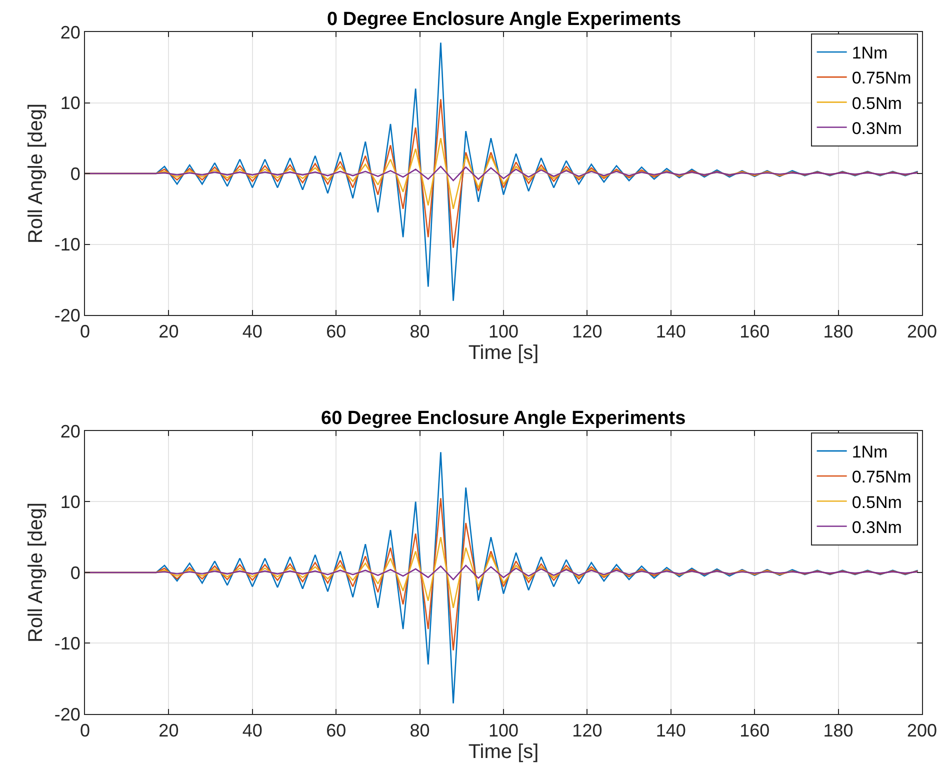  I want to click on chart-title: 60 Degree Enclosure Angle Experiments, so click(503, 418).